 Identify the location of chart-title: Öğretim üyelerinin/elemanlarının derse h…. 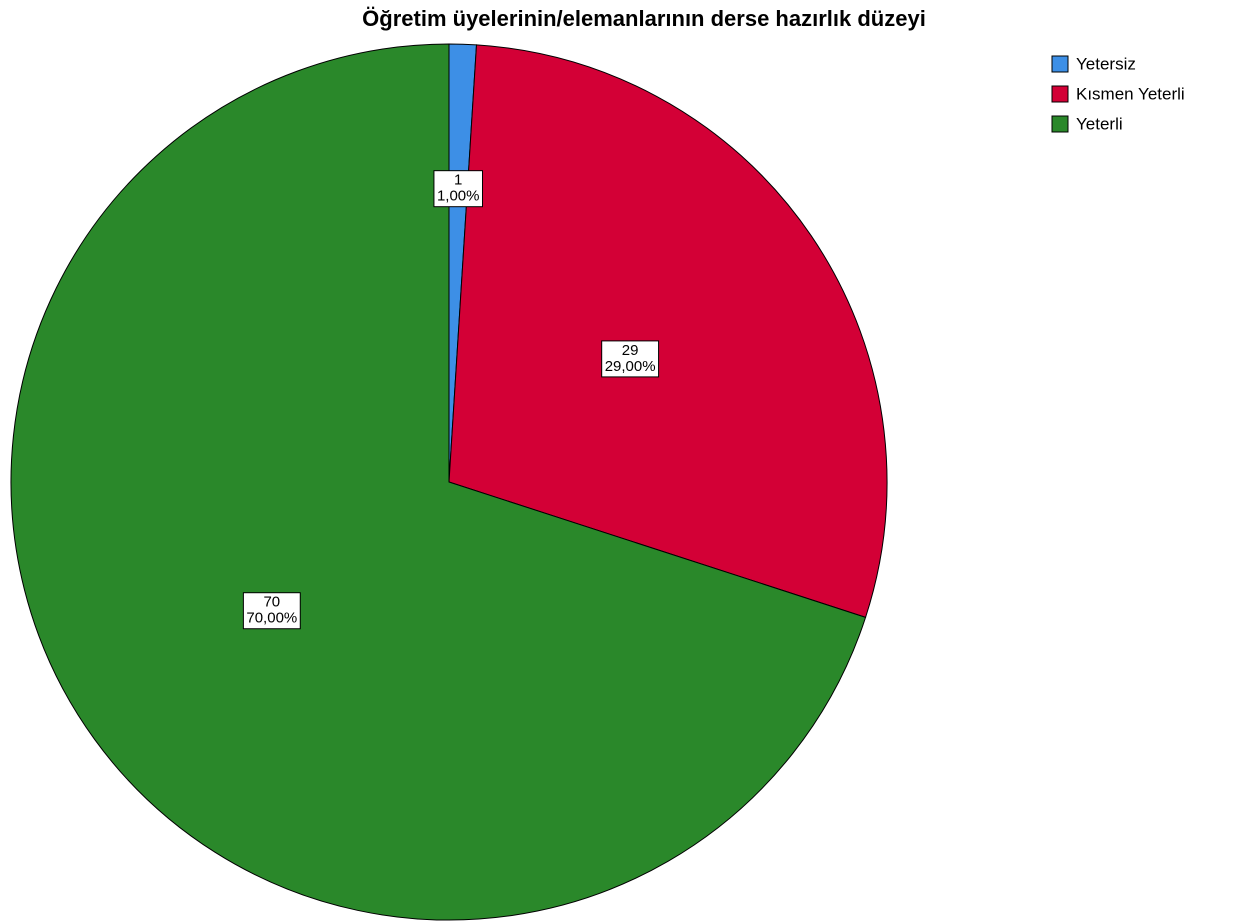
(644, 18).